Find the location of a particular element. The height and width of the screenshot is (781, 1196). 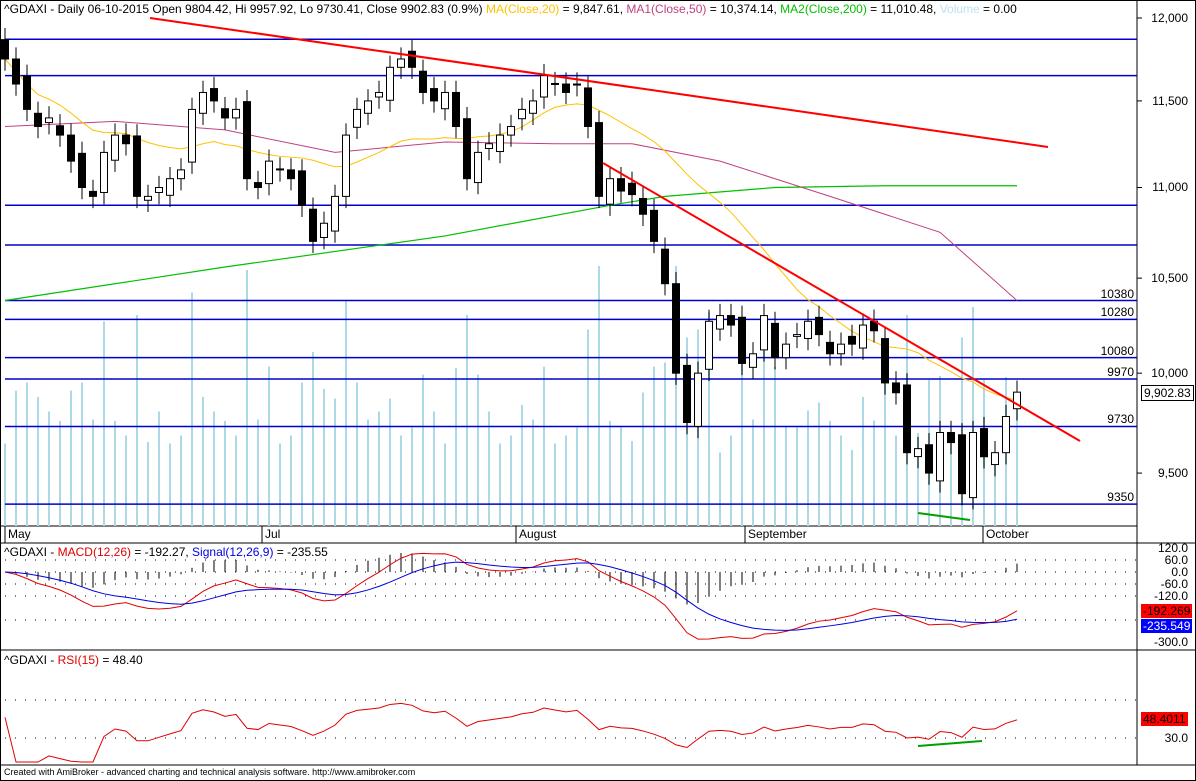

macd-axis-label: 0.0 is located at coordinates (1179, 572).